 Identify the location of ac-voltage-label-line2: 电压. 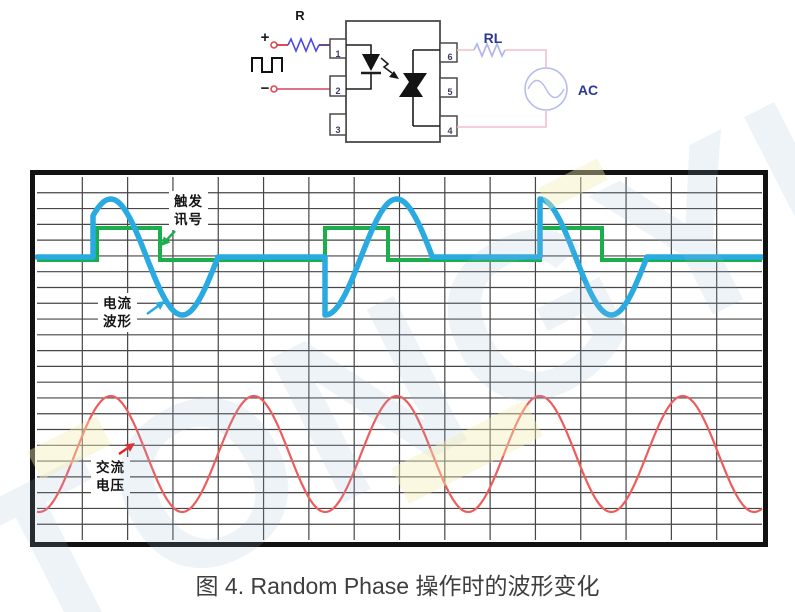
(110, 485).